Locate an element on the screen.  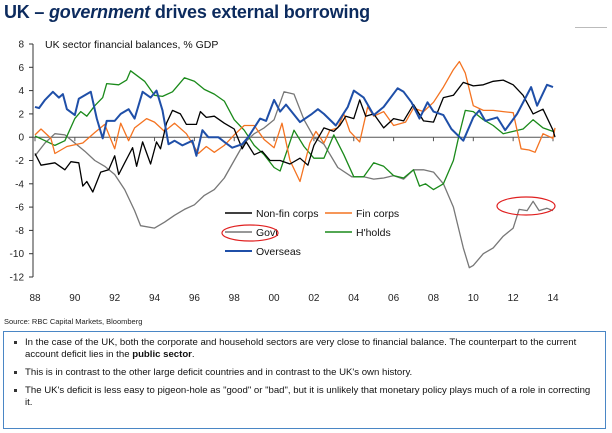
y-tick-label: -6 is located at coordinates (19, 208).